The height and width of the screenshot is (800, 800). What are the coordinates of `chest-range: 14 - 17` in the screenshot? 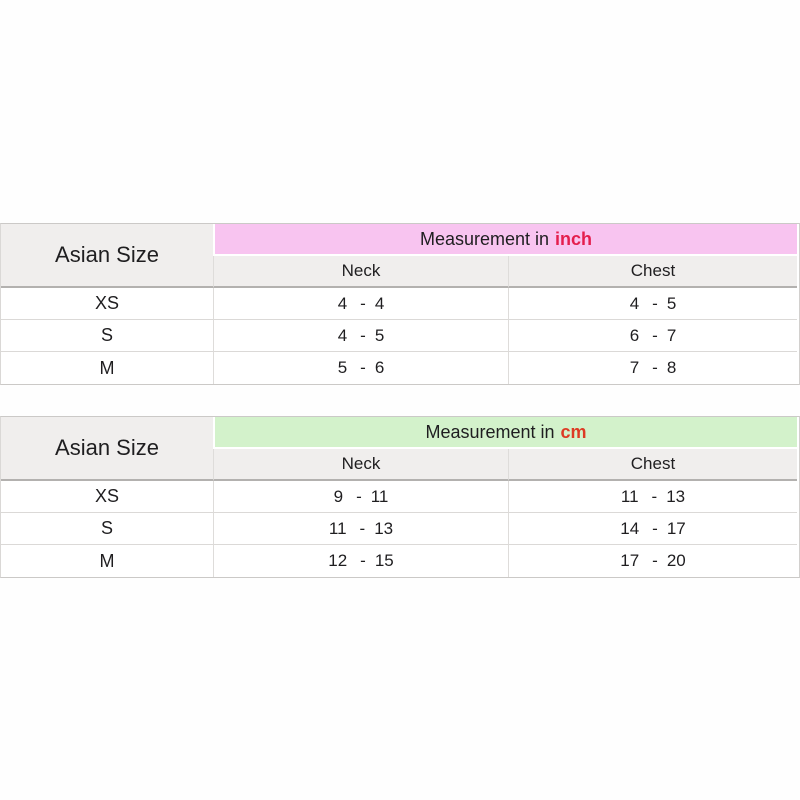 It's located at (652, 529).